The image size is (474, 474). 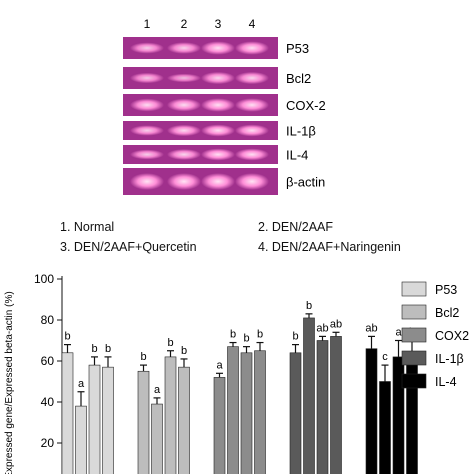 I want to click on lane-number-1: 1, so click(x=147, y=24).